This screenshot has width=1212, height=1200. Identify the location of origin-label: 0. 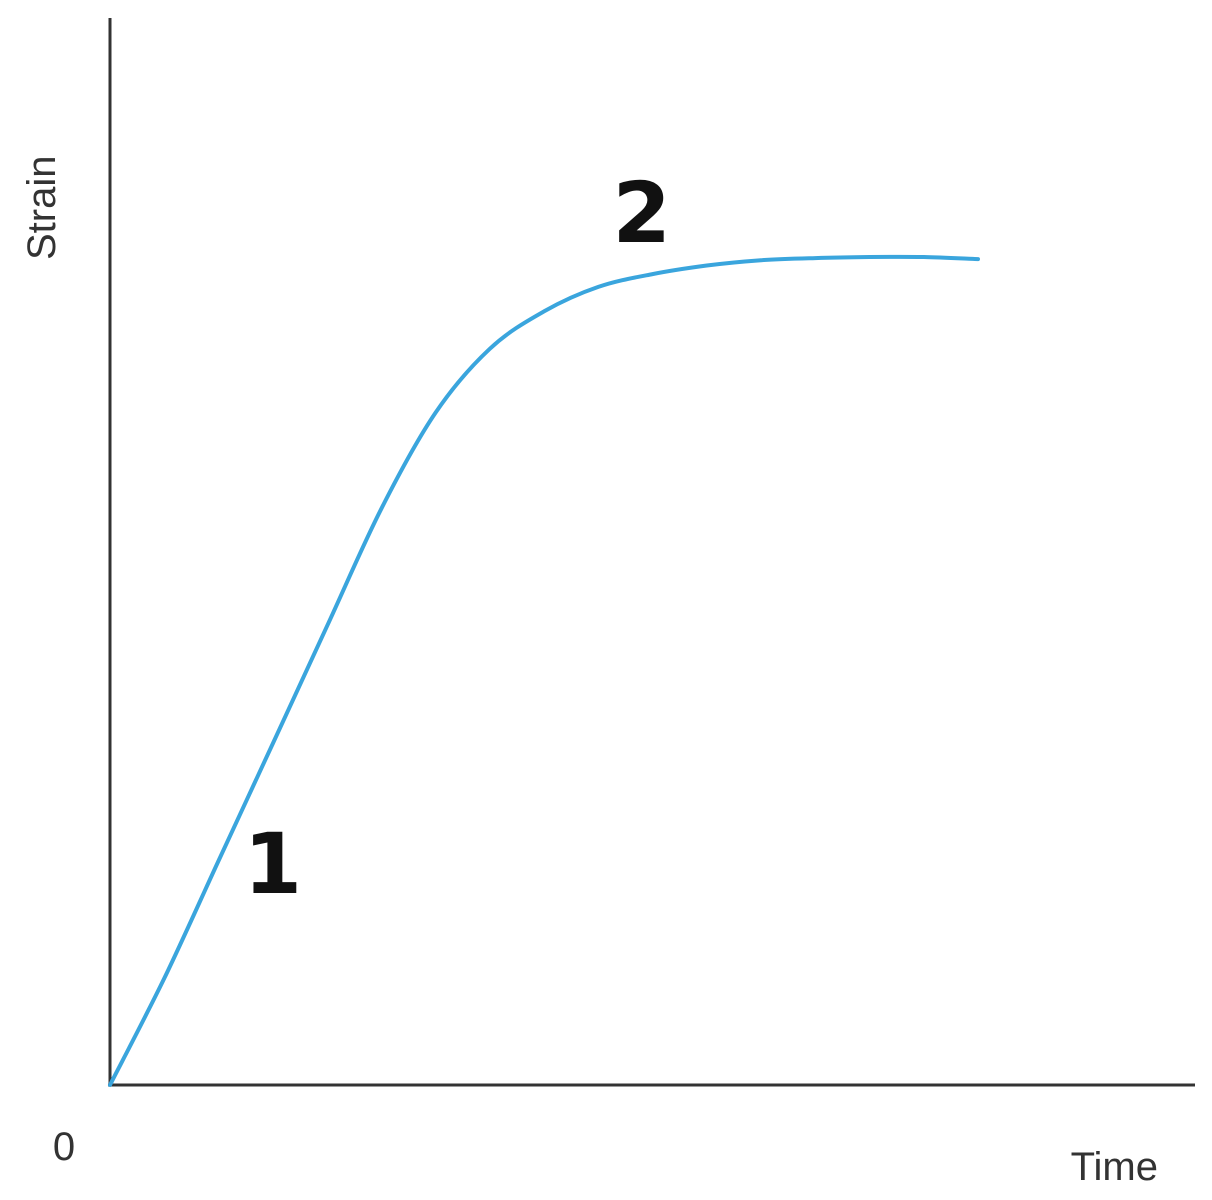
(64, 1147).